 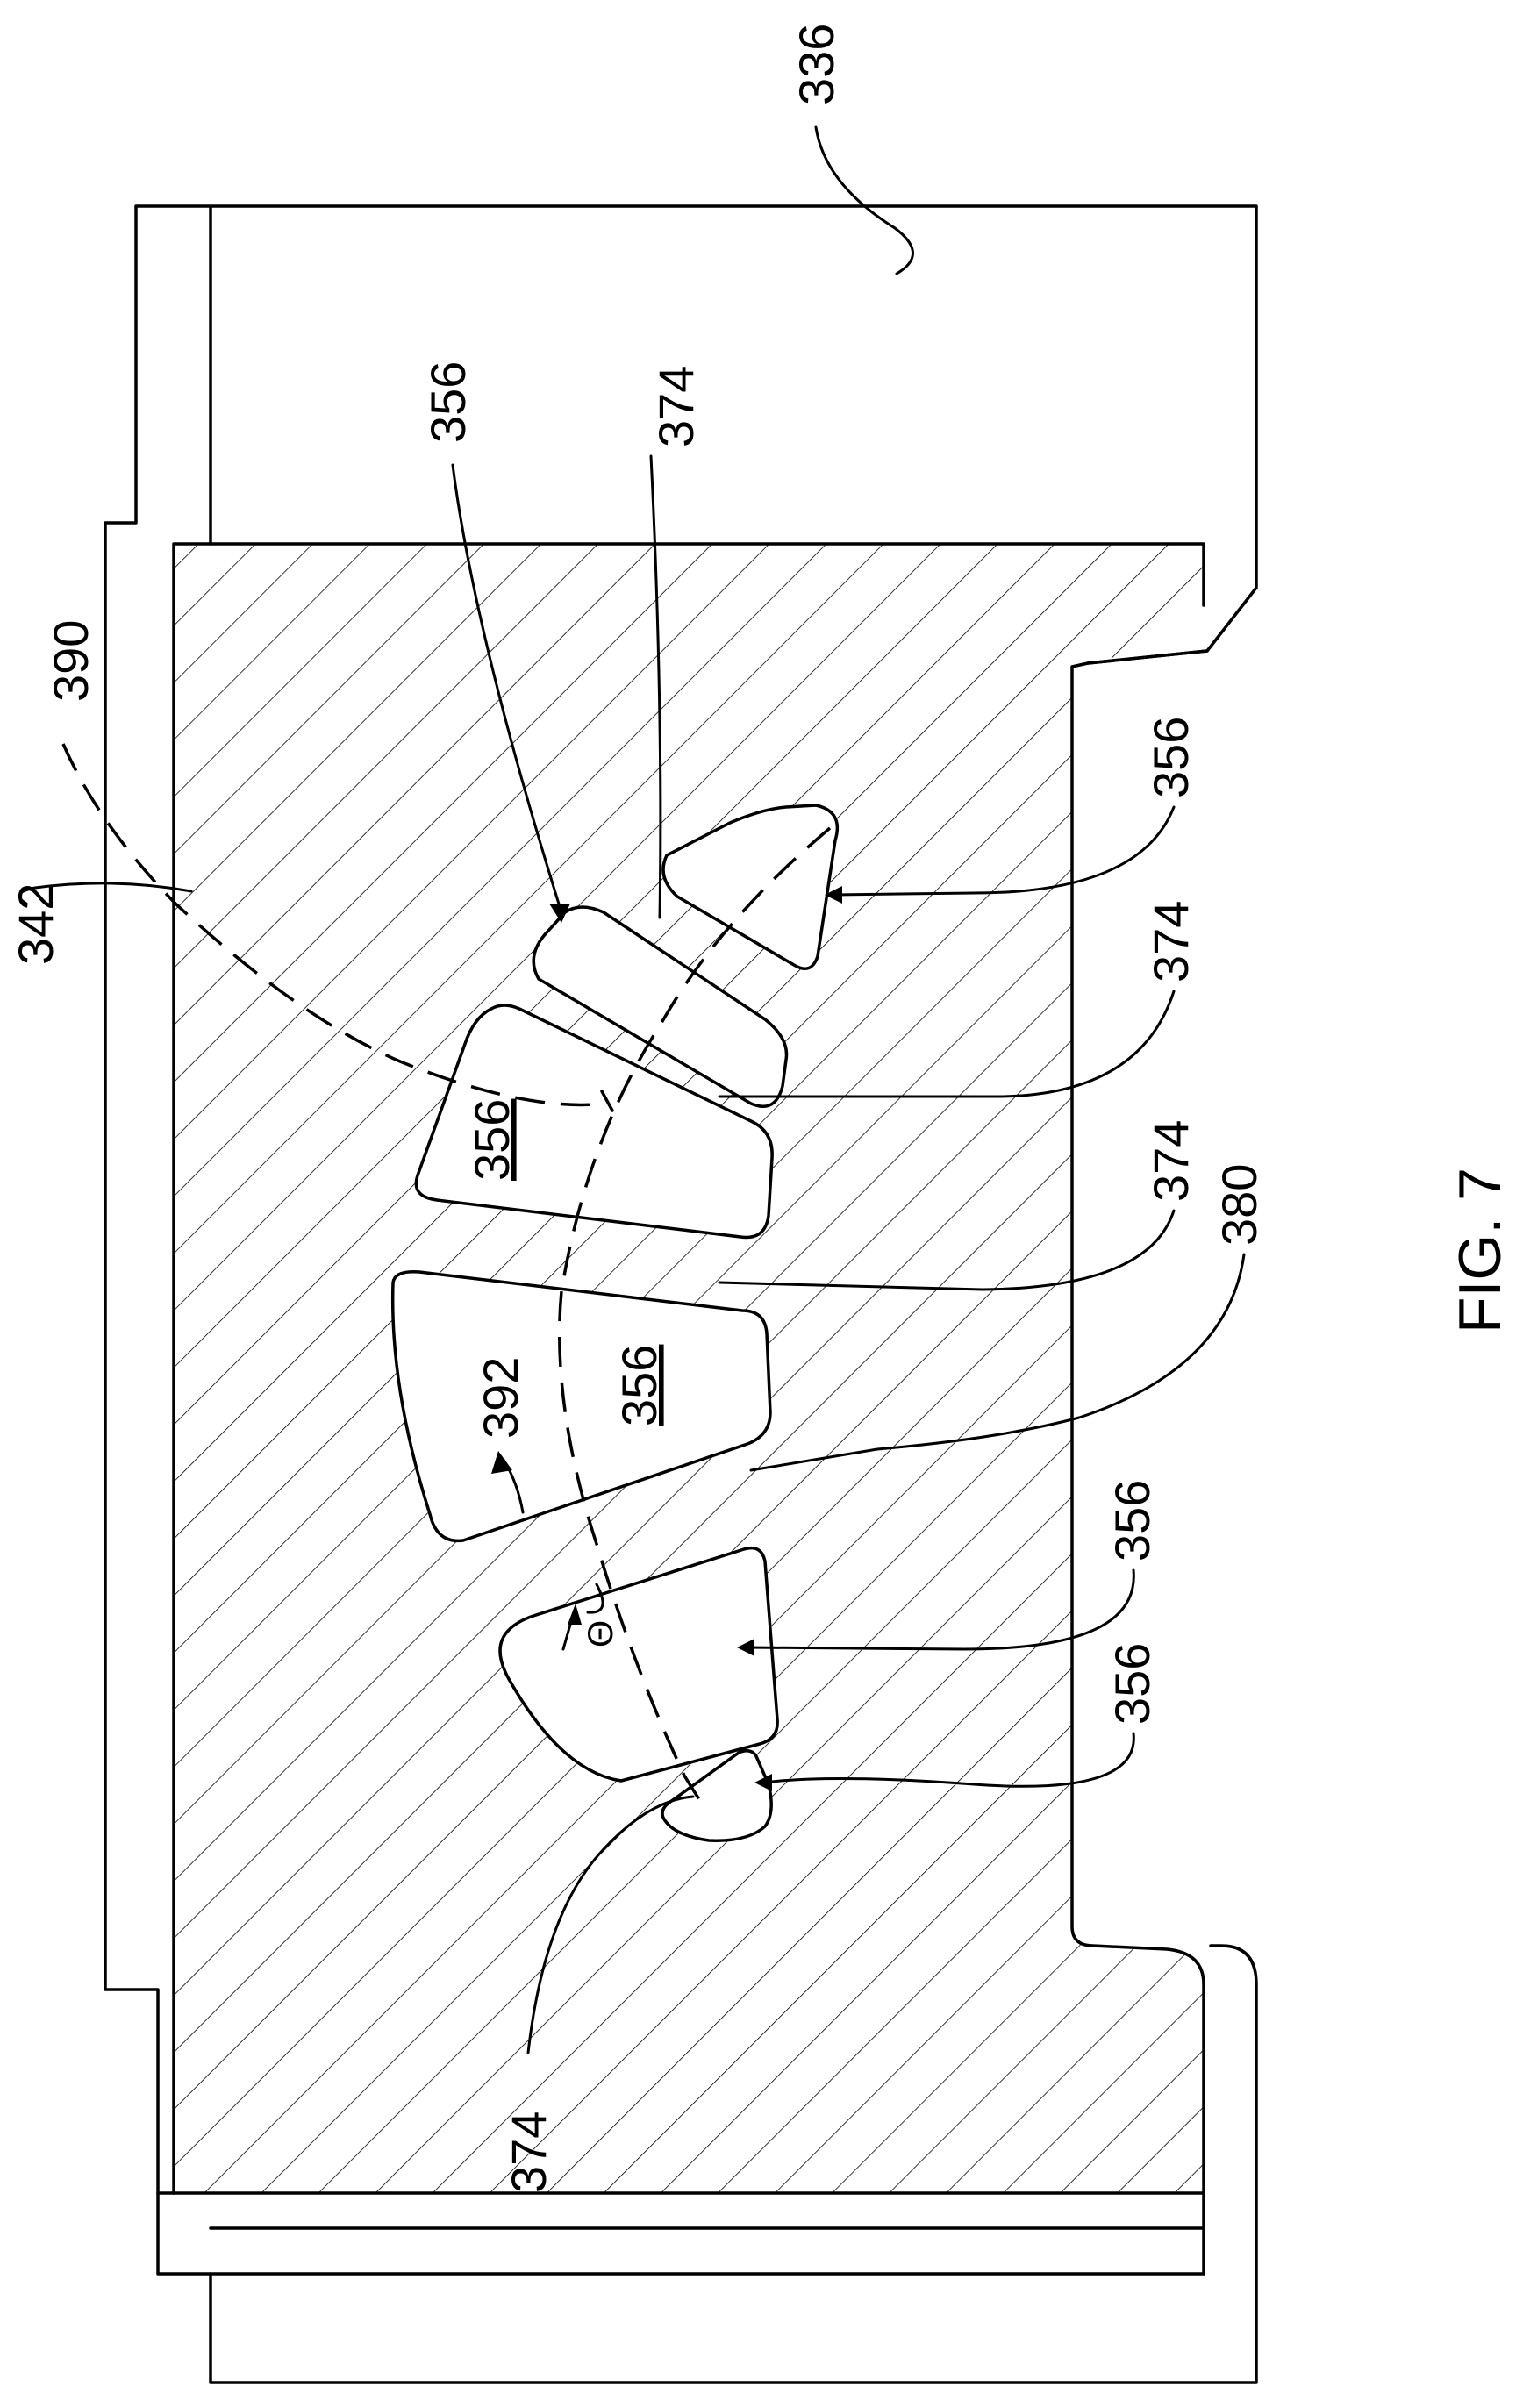 I want to click on label-356-middle: 356, so click(x=492, y=1140).